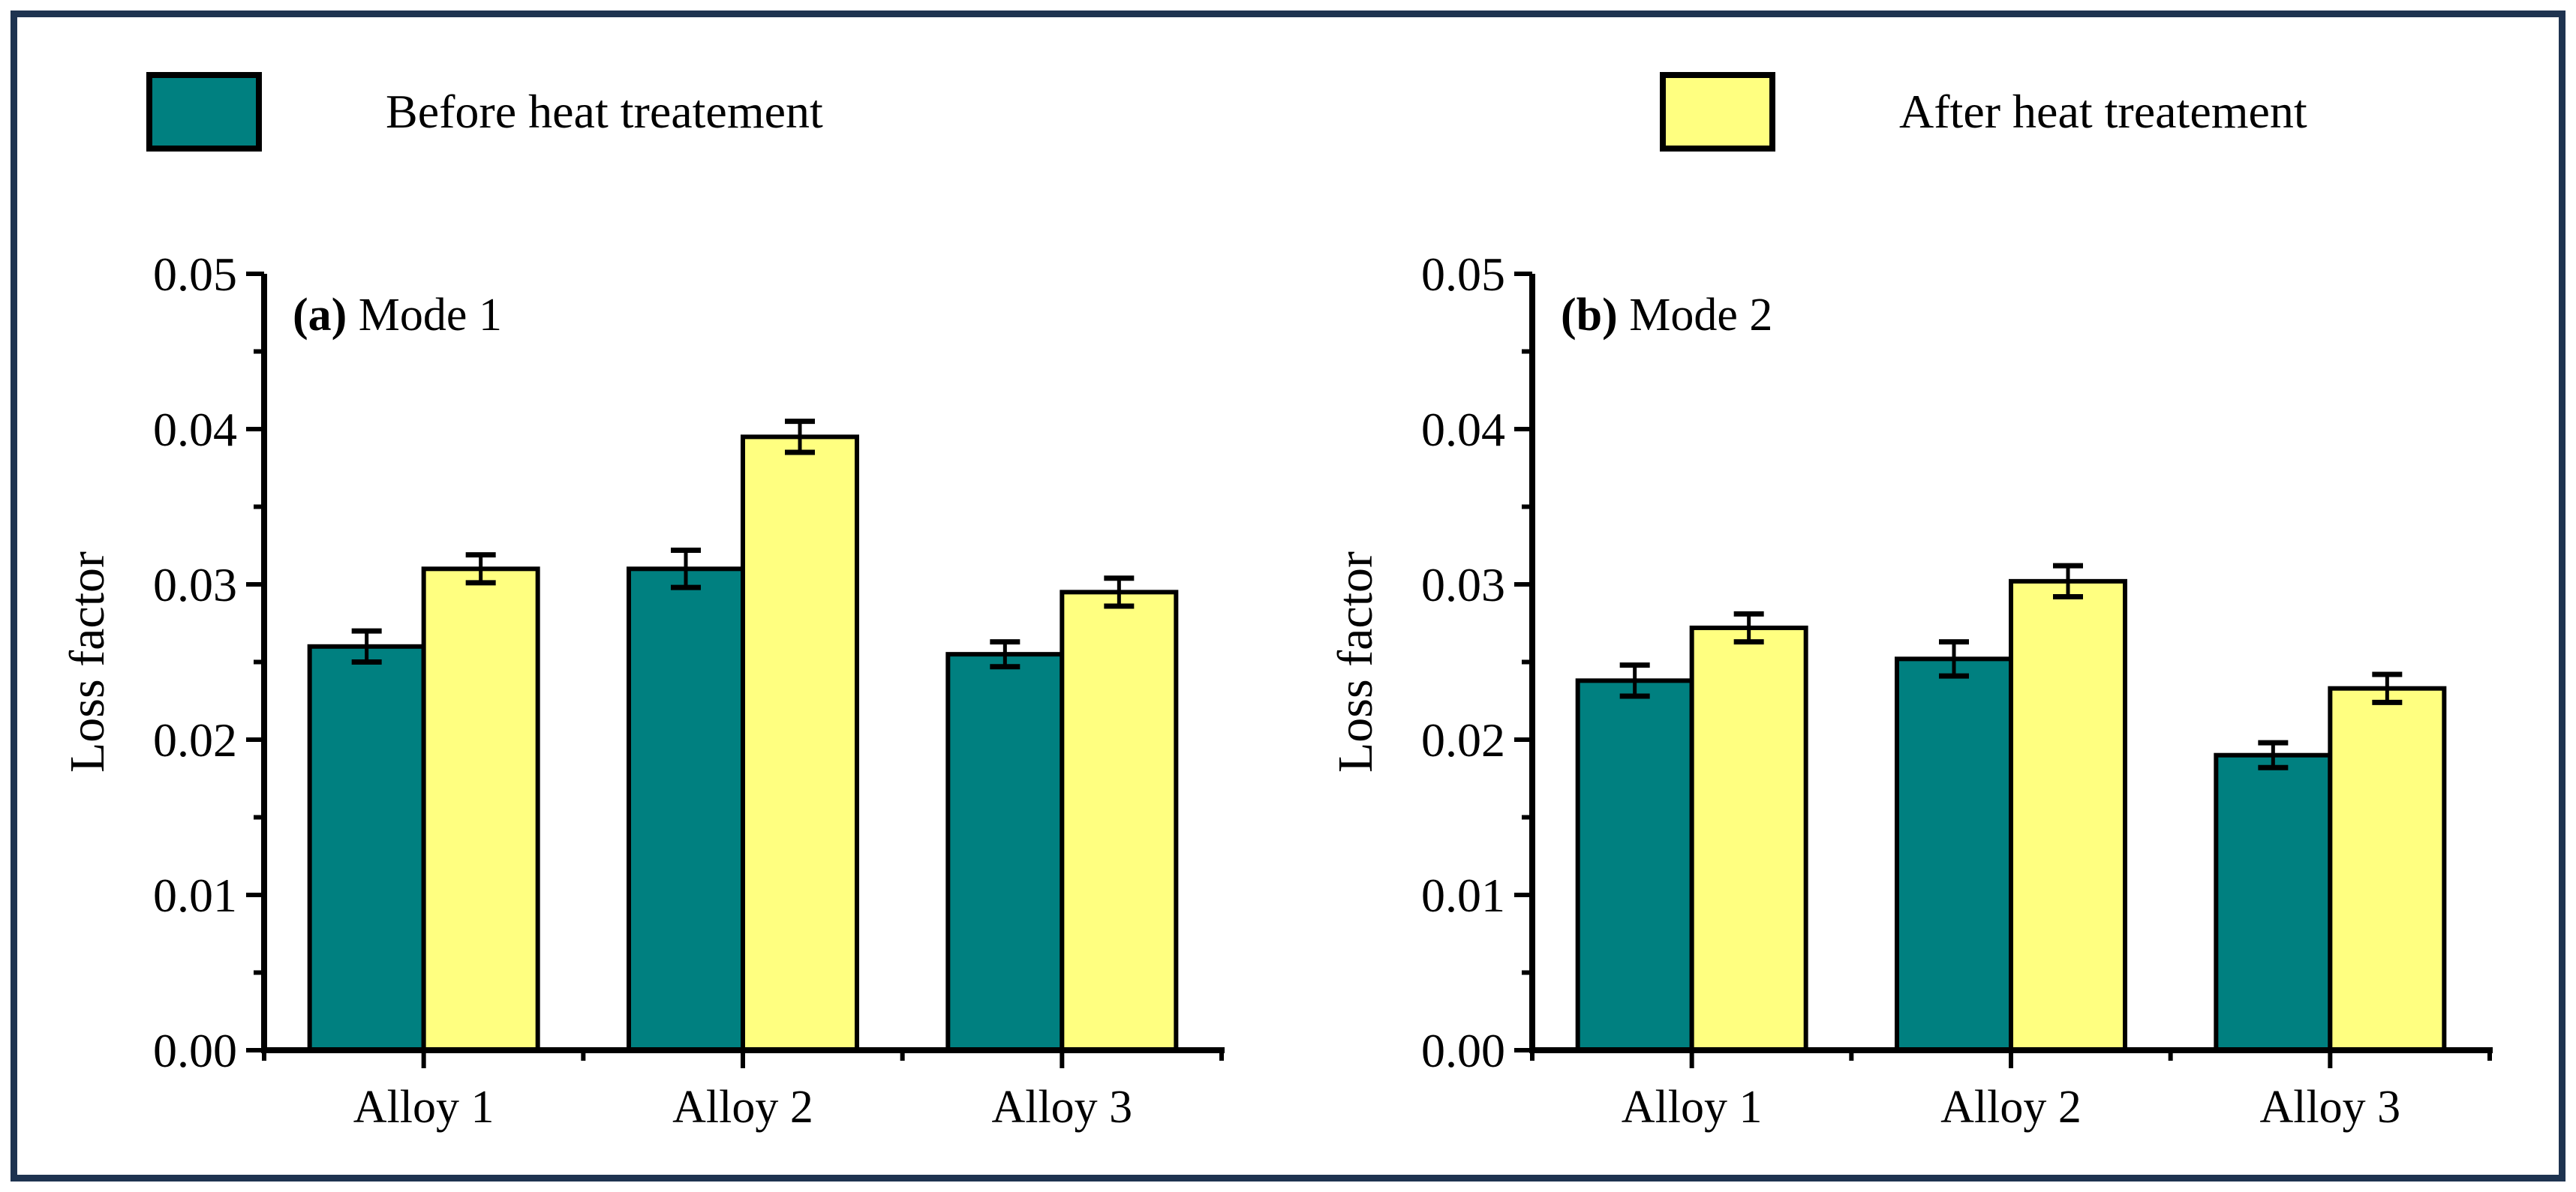 The width and height of the screenshot is (2576, 1192). I want to click on legend-swatch-after, so click(1717, 112).